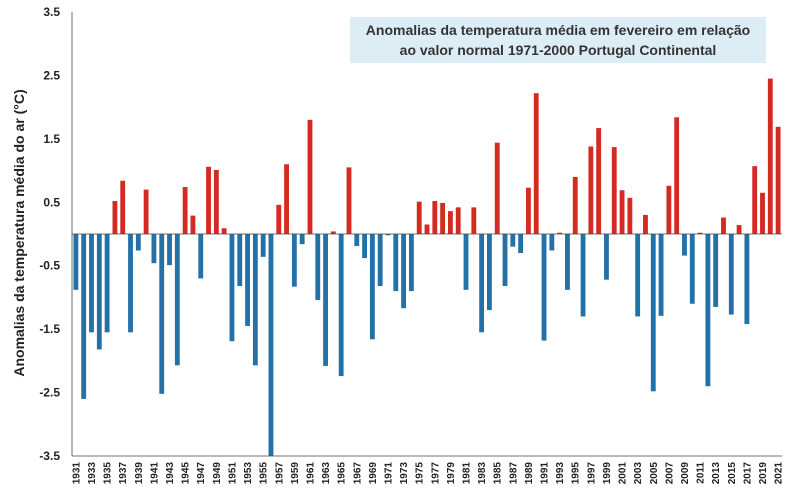 This screenshot has width=800, height=491. I want to click on bar-2002, so click(630, 215).